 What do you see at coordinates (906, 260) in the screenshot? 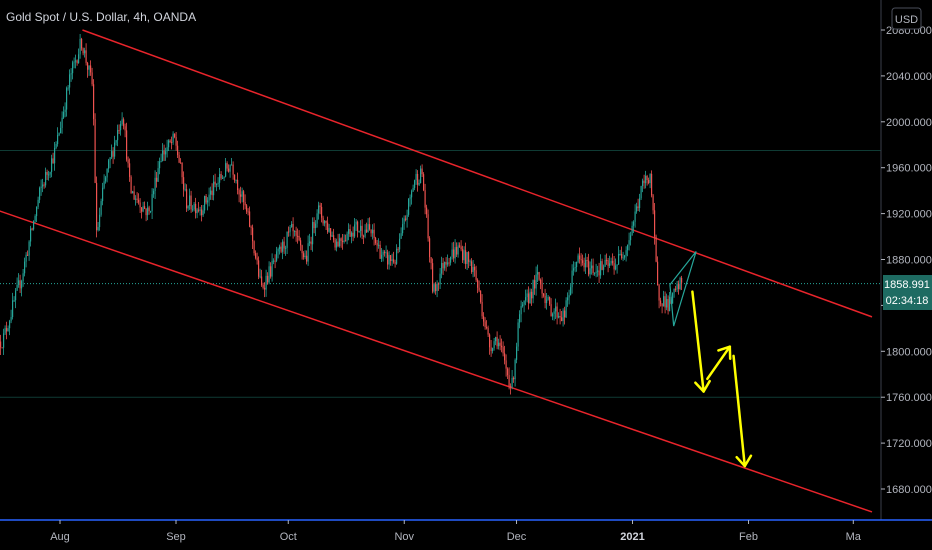
I see `price-axis-panel` at bounding box center [906, 260].